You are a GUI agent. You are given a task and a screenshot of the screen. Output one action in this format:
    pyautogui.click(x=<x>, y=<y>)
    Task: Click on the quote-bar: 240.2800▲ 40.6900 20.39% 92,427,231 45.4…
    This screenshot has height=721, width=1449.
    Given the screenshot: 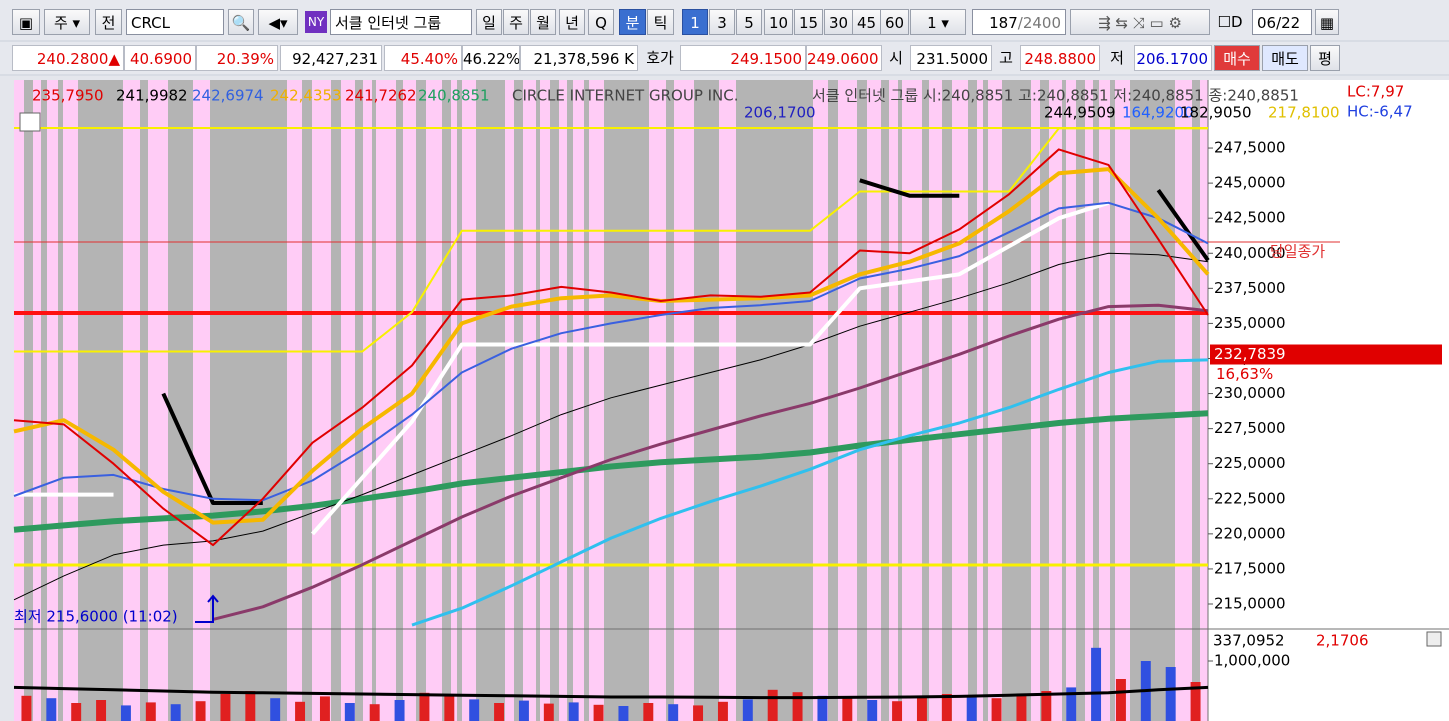 What is the action you would take?
    pyautogui.click(x=724, y=58)
    